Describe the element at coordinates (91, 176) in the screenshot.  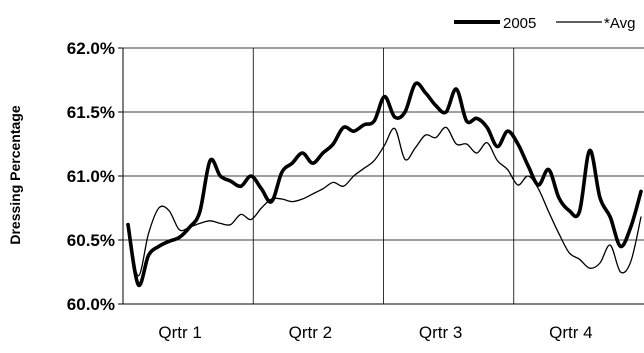
I see `y-tick-label: 61.0%` at that location.